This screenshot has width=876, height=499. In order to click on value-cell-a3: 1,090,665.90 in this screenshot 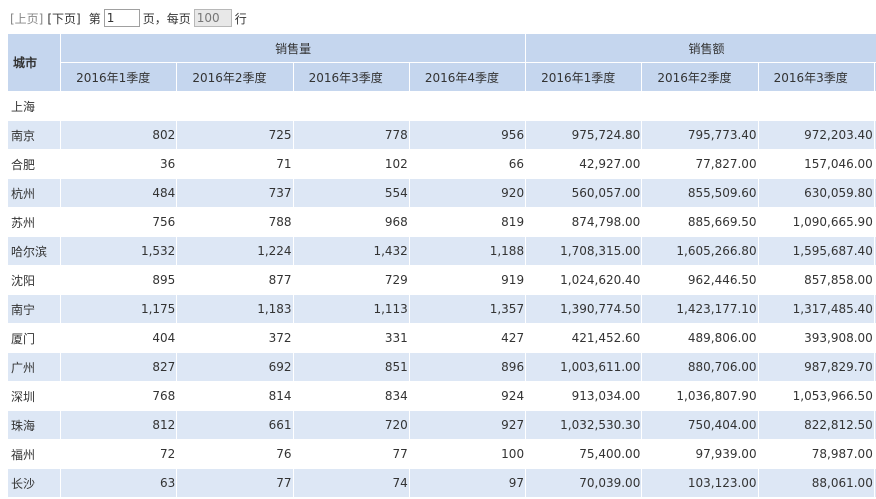, I will do `click(816, 222)`.